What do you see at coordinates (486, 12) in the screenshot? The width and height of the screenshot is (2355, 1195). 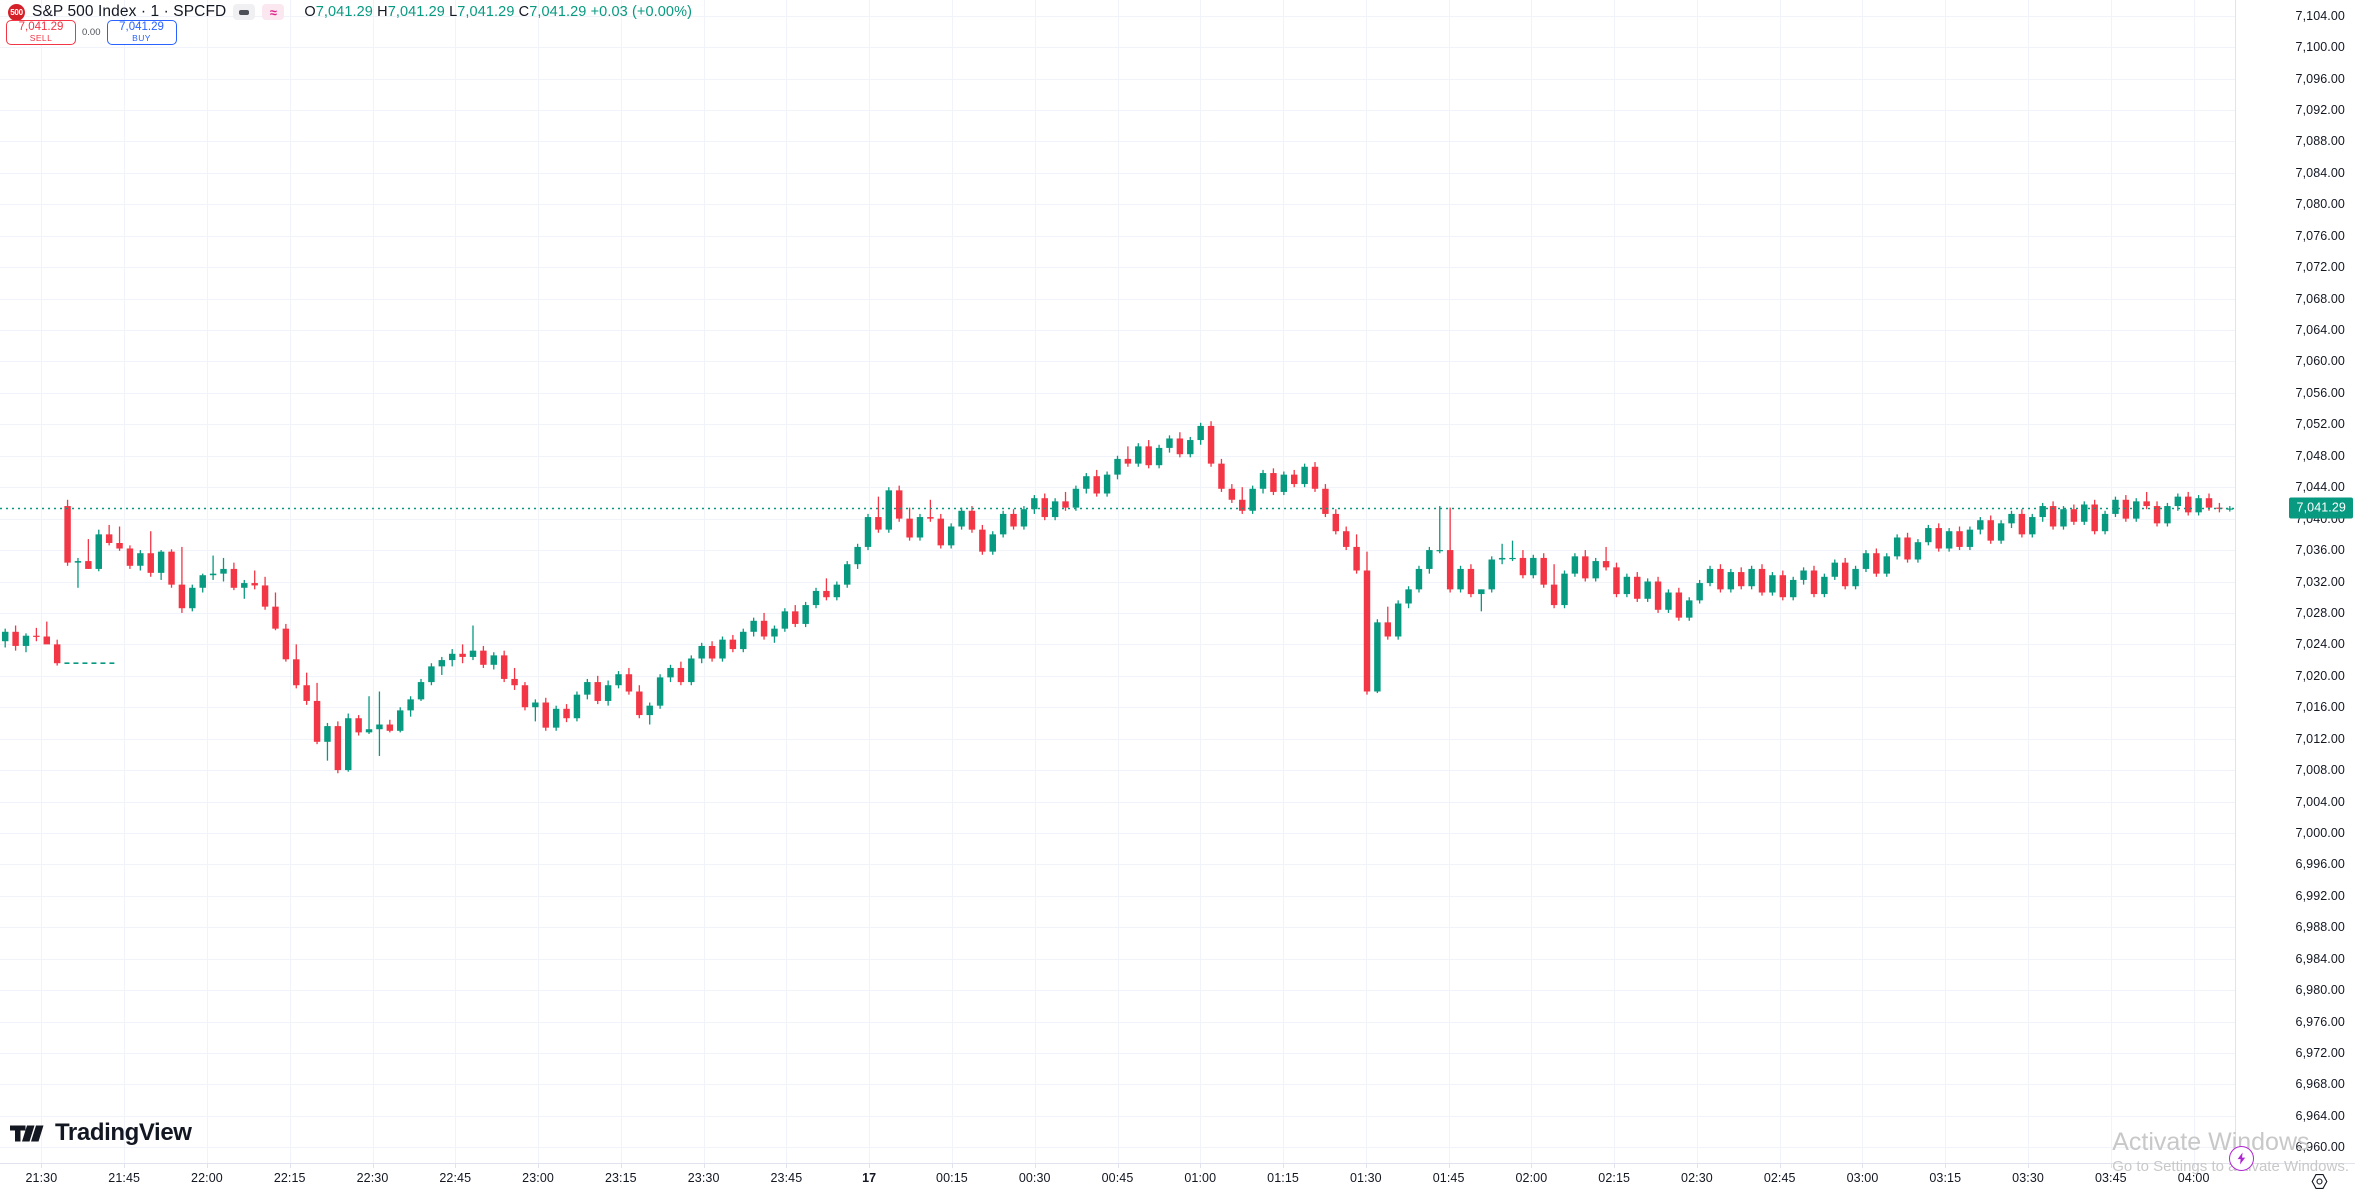 I see `low-value: 7,041.29` at bounding box center [486, 12].